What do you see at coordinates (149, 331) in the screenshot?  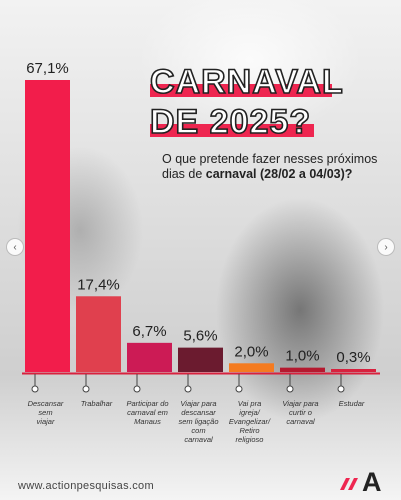 I see `bar-value-label: 6,7%` at bounding box center [149, 331].